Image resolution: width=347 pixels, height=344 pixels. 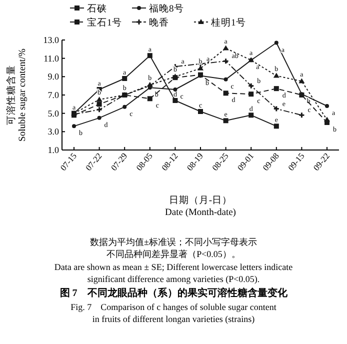 I want to click on y-tick-label: 13.0, so click(x=51, y=40).